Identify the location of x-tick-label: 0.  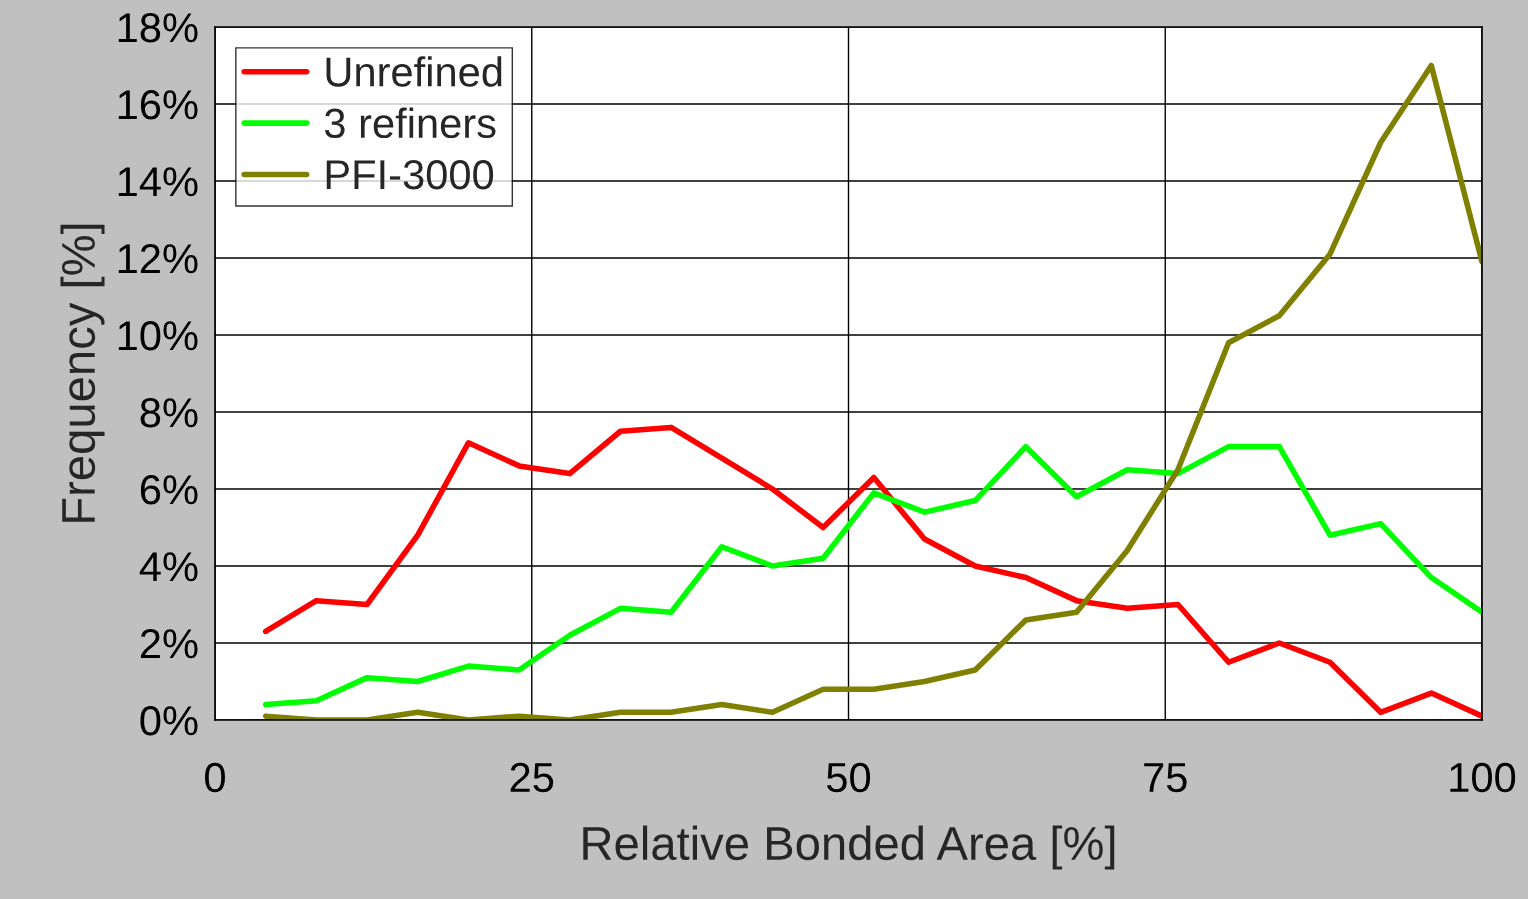
(215, 777).